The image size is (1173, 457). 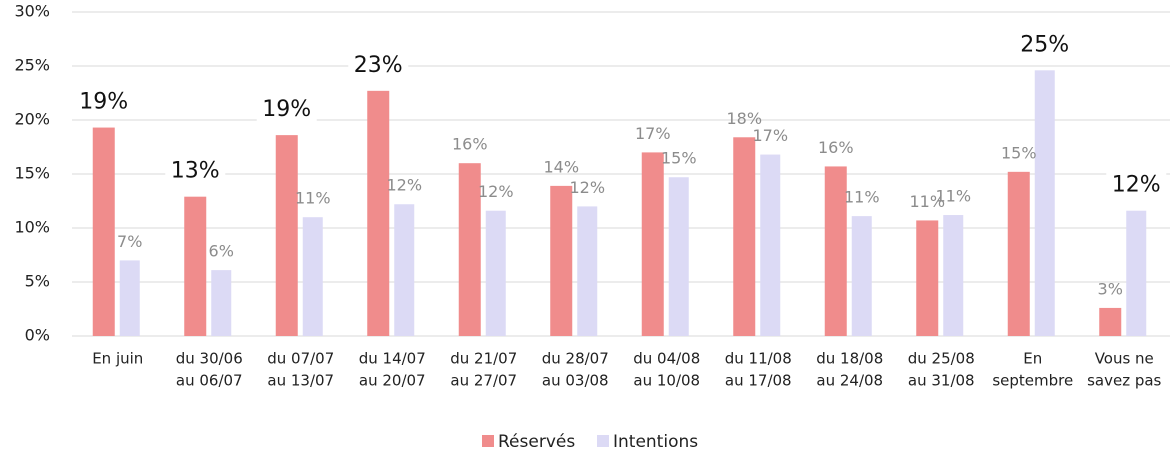 I want to click on legend-label: Intentions, so click(x=655, y=442).